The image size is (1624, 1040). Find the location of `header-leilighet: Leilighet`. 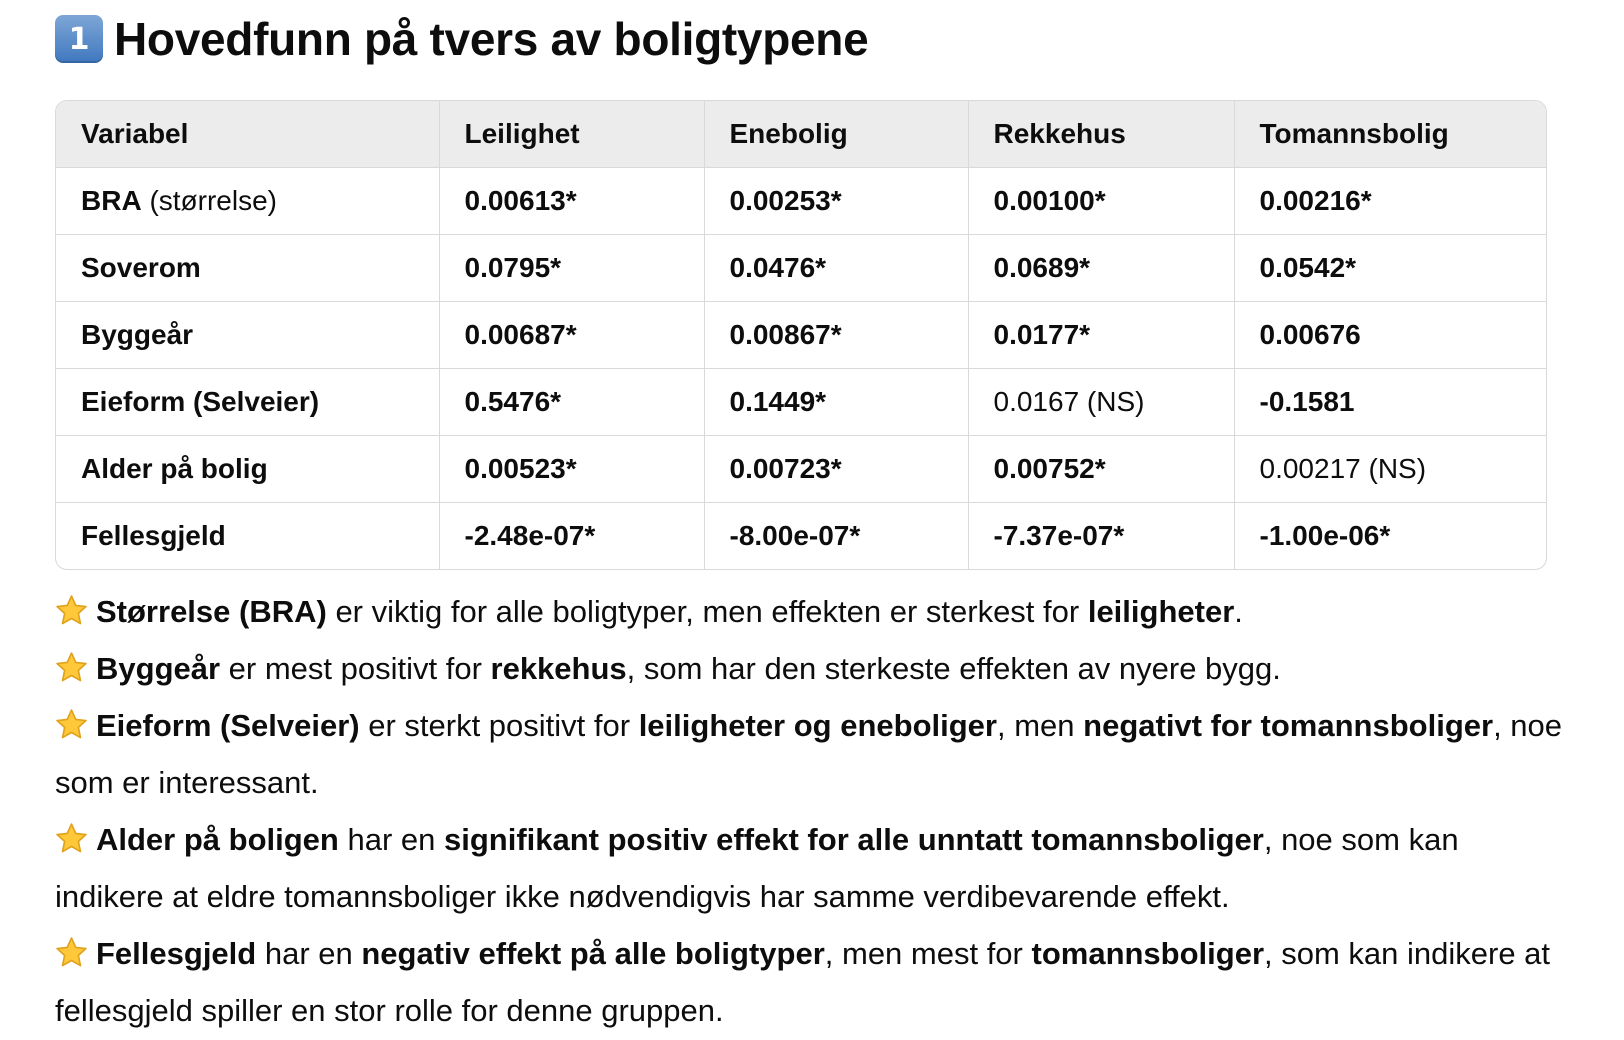

header-leilighet: Leilighet is located at coordinates (572, 134).